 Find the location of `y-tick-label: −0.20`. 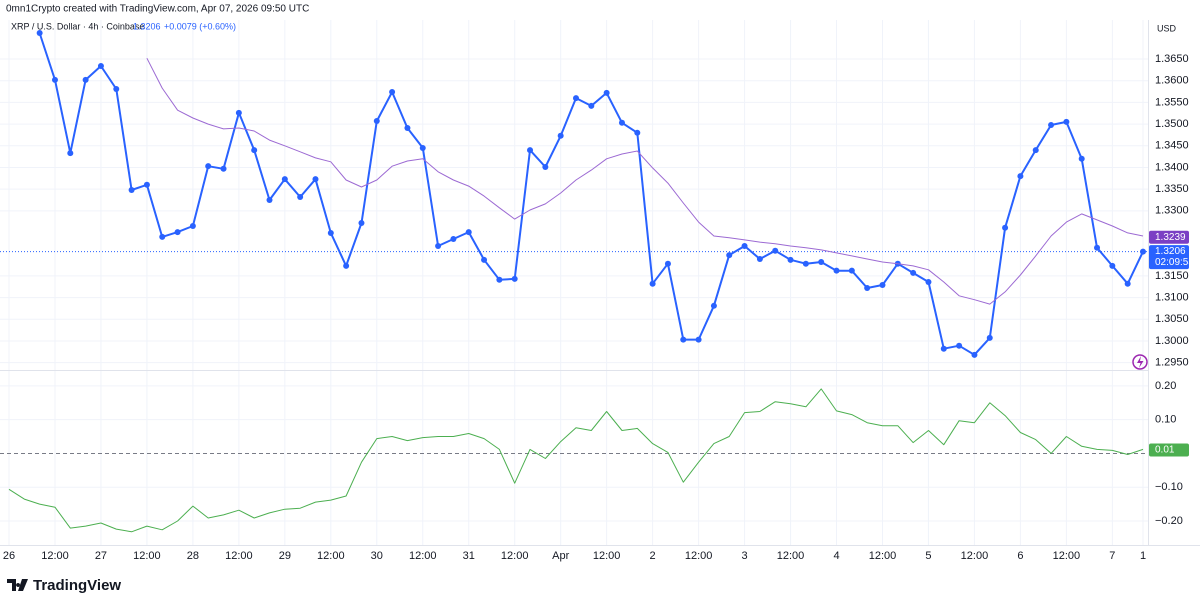

y-tick-label: −0.20 is located at coordinates (1169, 521).